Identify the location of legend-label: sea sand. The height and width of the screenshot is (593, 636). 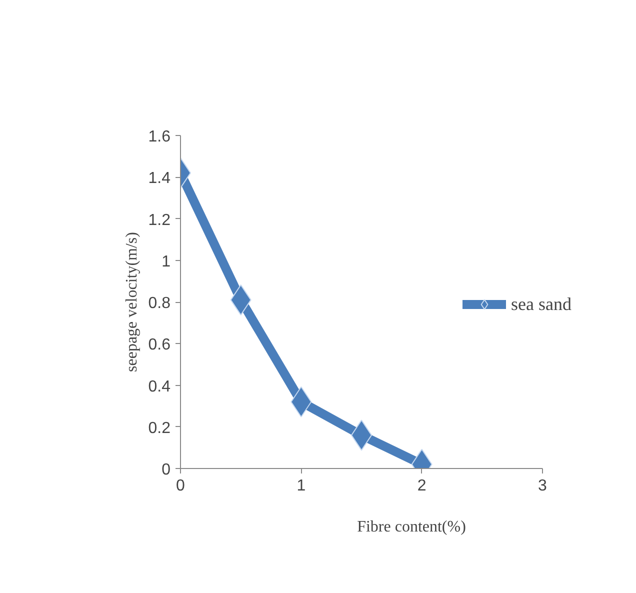
(541, 304).